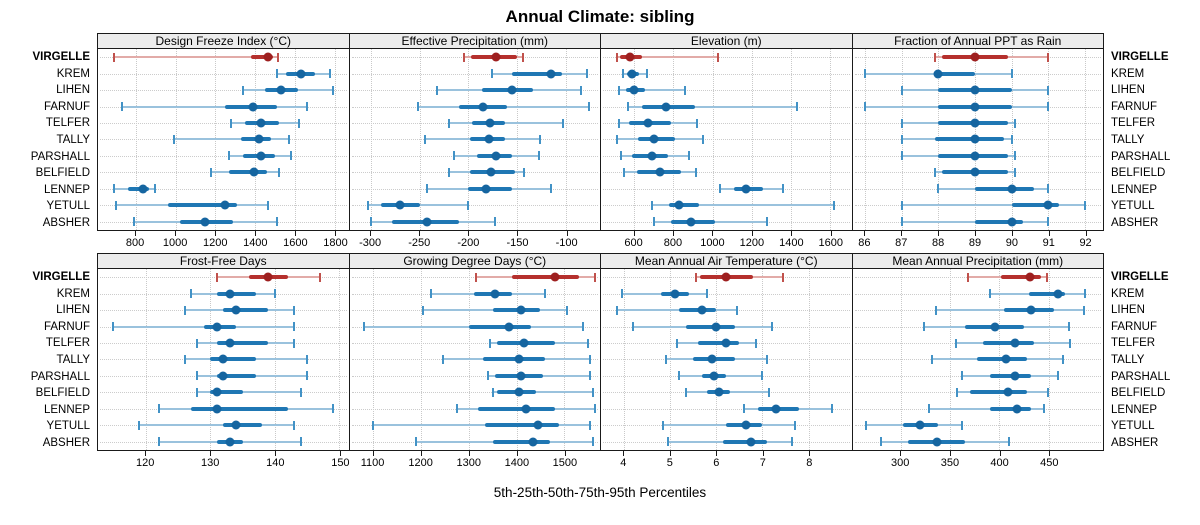  What do you see at coordinates (791, 243) in the screenshot?
I see `axis-tick-label: 1400` at bounding box center [791, 243].